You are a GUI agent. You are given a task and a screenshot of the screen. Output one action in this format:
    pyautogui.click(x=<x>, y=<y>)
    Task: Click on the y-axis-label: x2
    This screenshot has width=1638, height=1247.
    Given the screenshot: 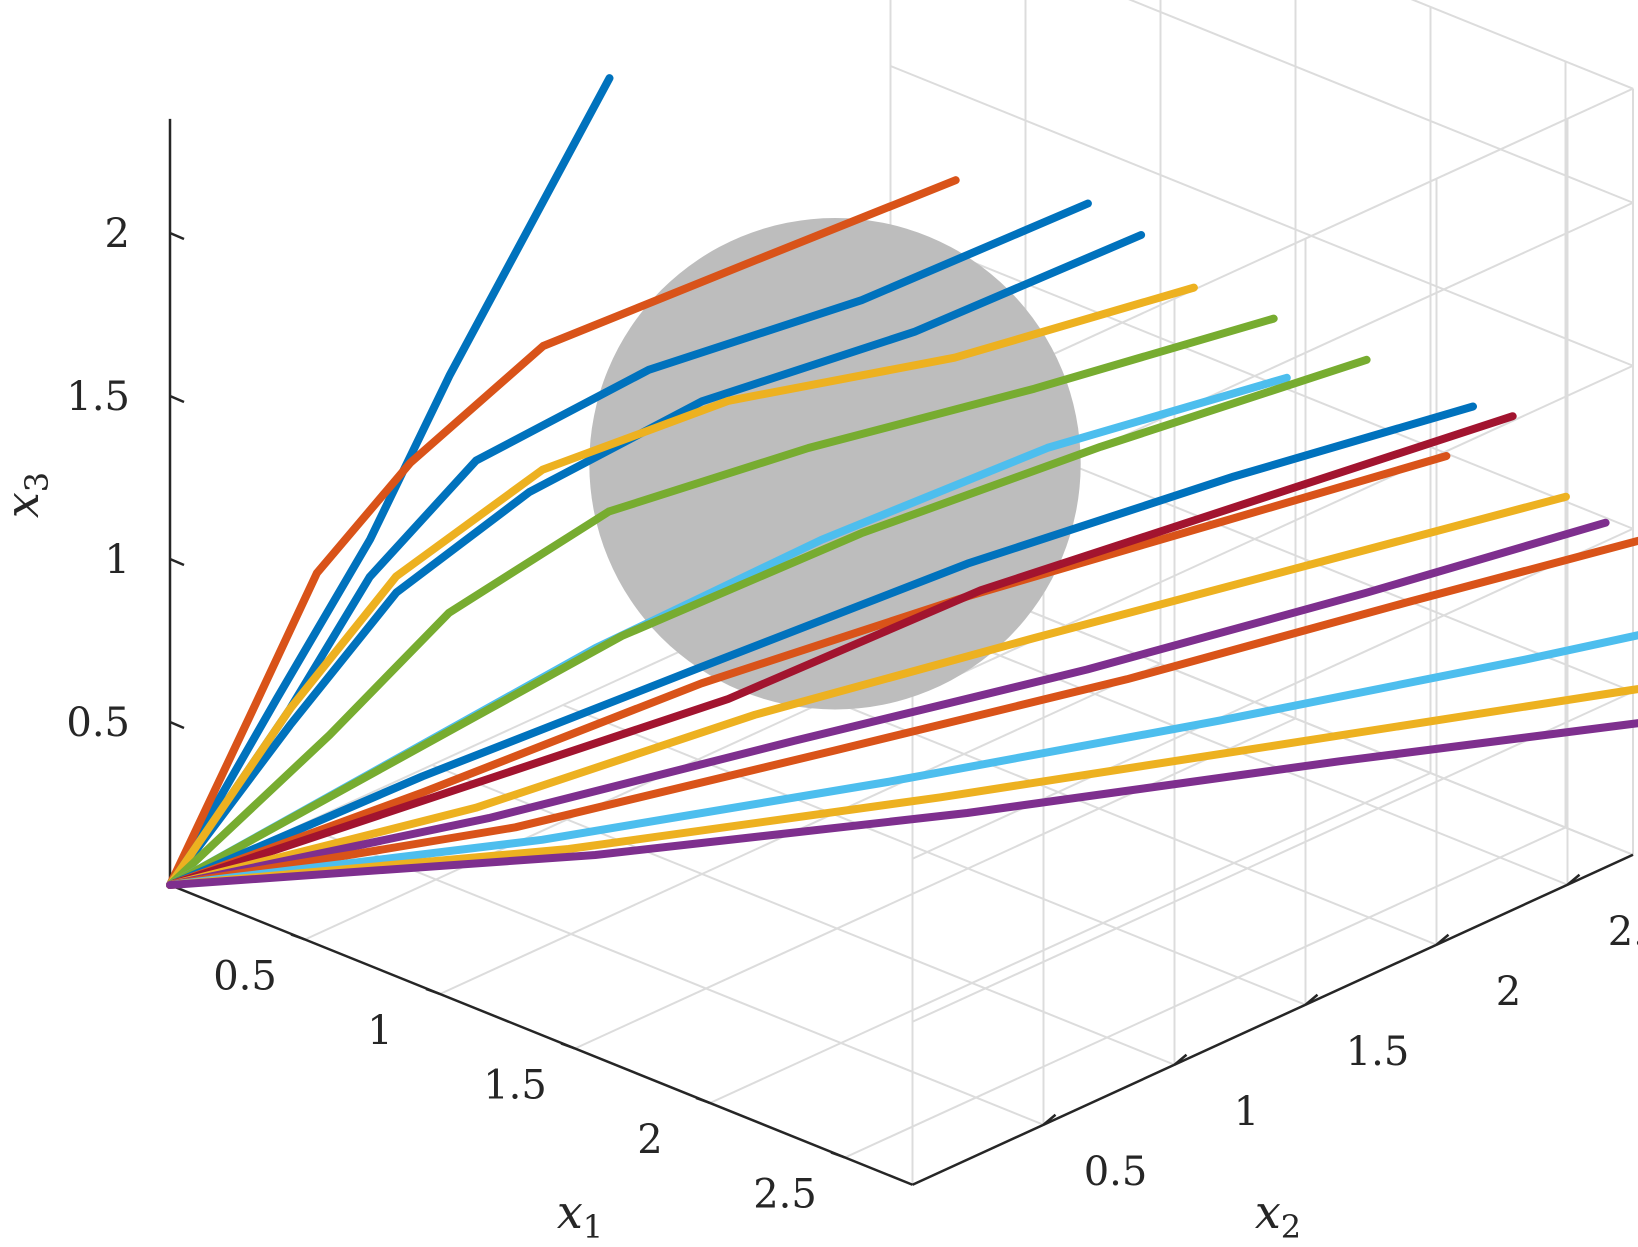 What is the action you would take?
    pyautogui.click(x=1278, y=1215)
    